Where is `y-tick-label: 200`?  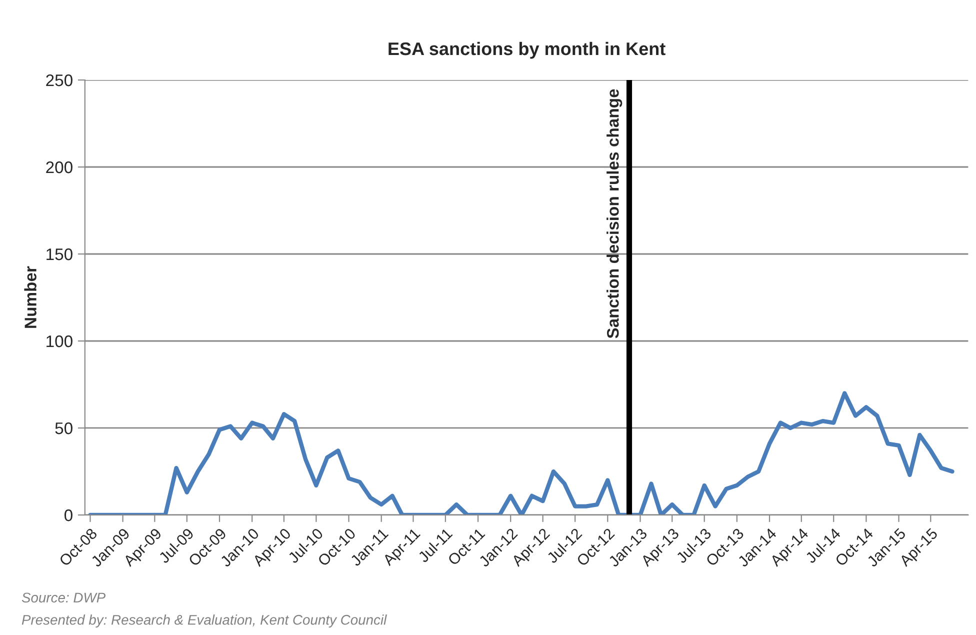
y-tick-label: 200 is located at coordinates (59, 167).